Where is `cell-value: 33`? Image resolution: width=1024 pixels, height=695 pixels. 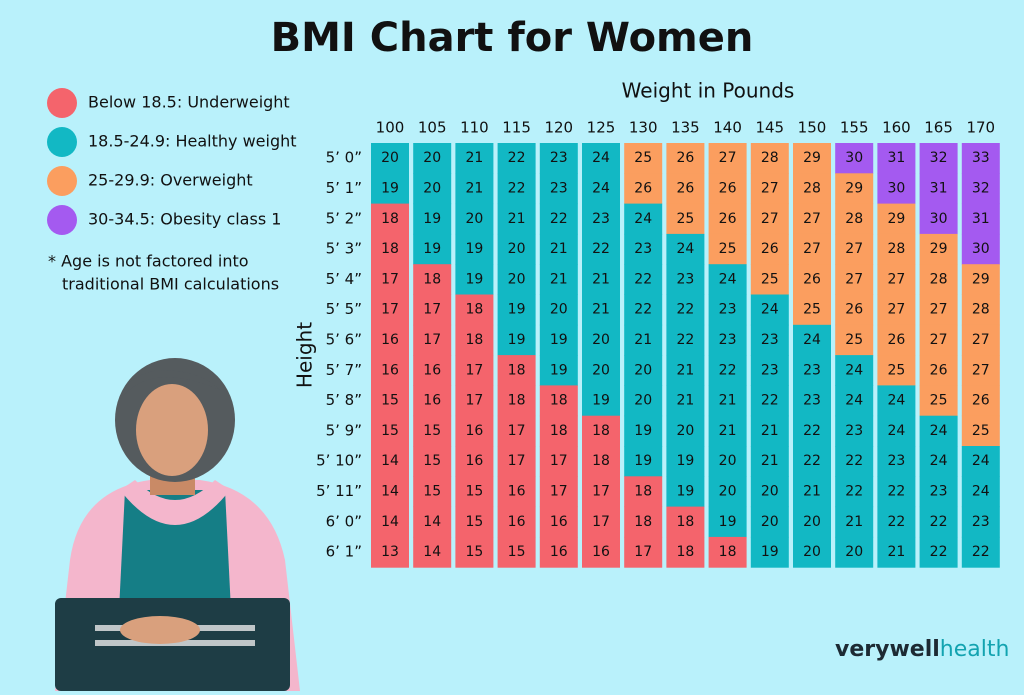 cell-value: 33 is located at coordinates (981, 158).